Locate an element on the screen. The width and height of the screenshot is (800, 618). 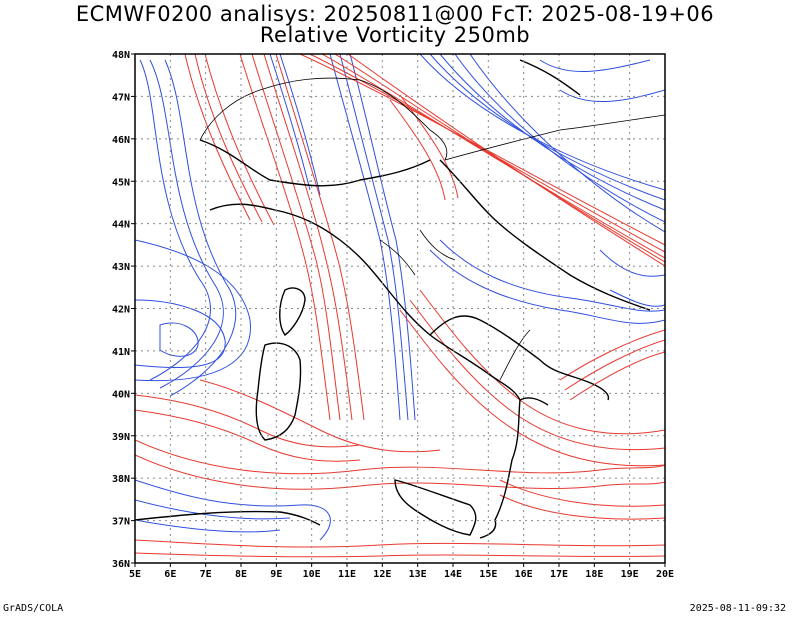
lat-tick-label: 46N is located at coordinates (121, 140).